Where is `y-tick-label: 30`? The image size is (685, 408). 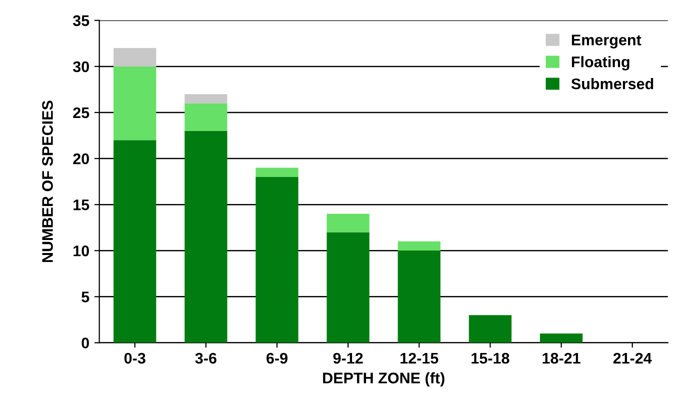
y-tick-label: 30 is located at coordinates (80, 66).